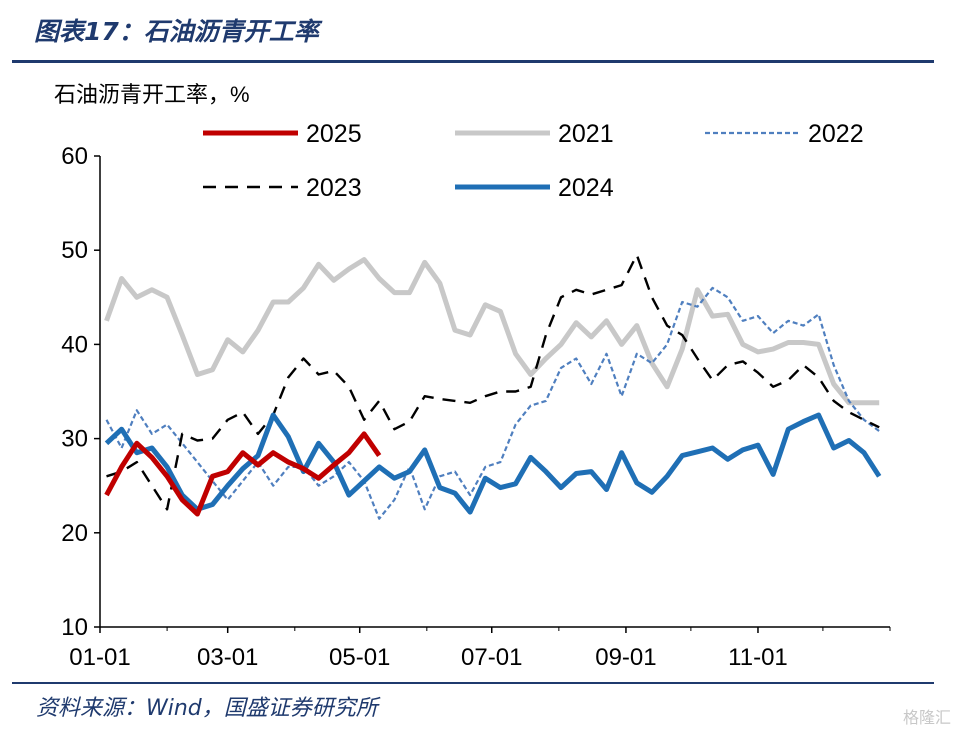  Describe the element at coordinates (207, 708) in the screenshot. I see `source-note: 资料来源：Wind，国盛证券研究所` at that location.